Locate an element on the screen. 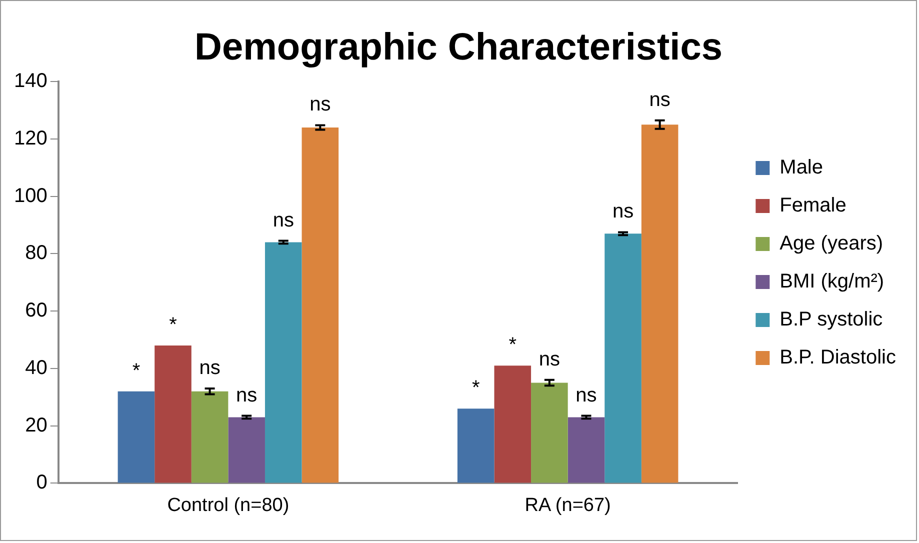 The height and width of the screenshot is (543, 919). y-tick-label: 60 is located at coordinates (36, 311).